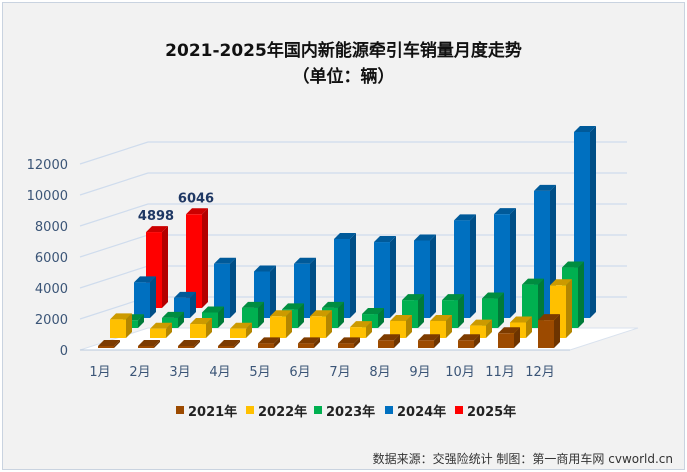  What do you see at coordinates (156, 216) in the screenshot?
I see `data-label: 4898` at bounding box center [156, 216].